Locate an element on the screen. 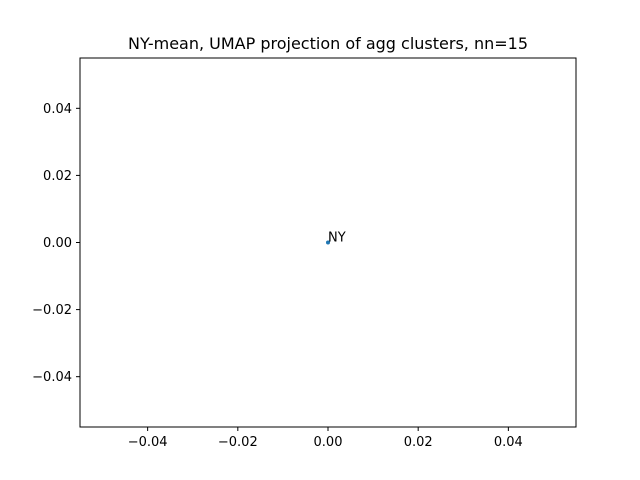  x-tick-label: −0.04 is located at coordinates (148, 442).